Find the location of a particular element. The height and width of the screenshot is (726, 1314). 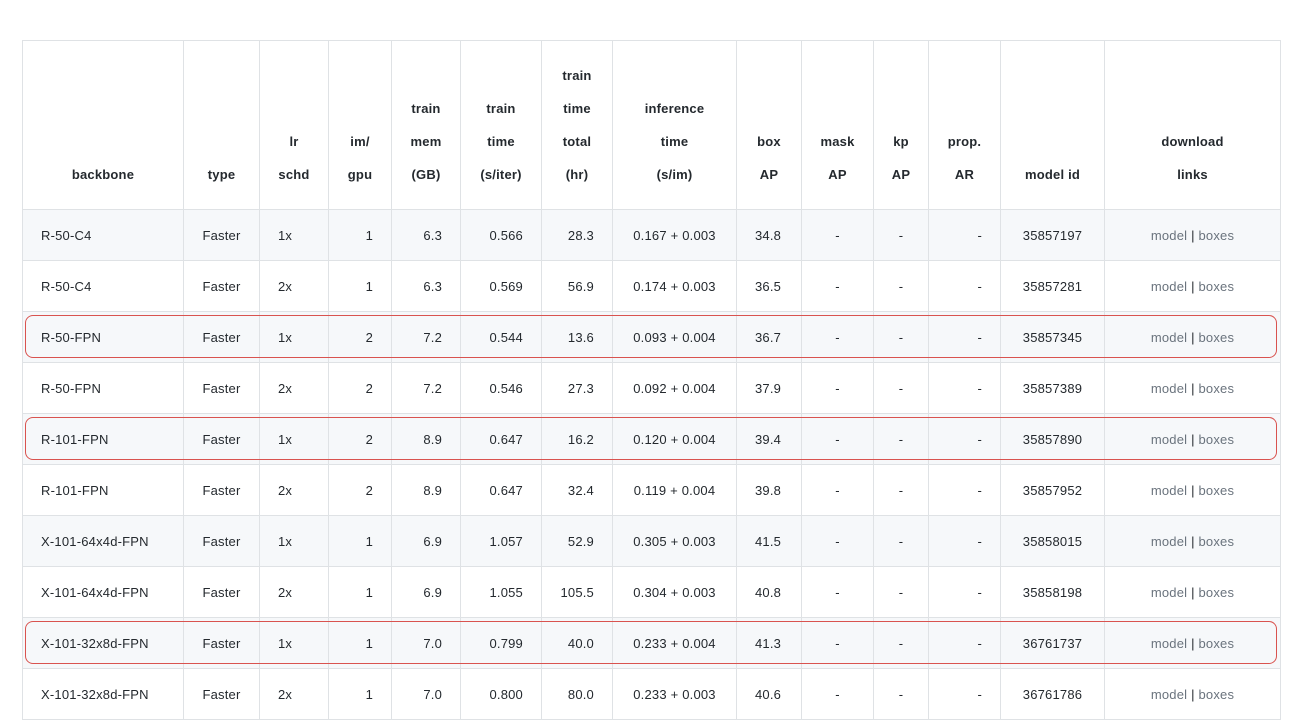

cell-backbone: R-50-C4 is located at coordinates (103, 235).